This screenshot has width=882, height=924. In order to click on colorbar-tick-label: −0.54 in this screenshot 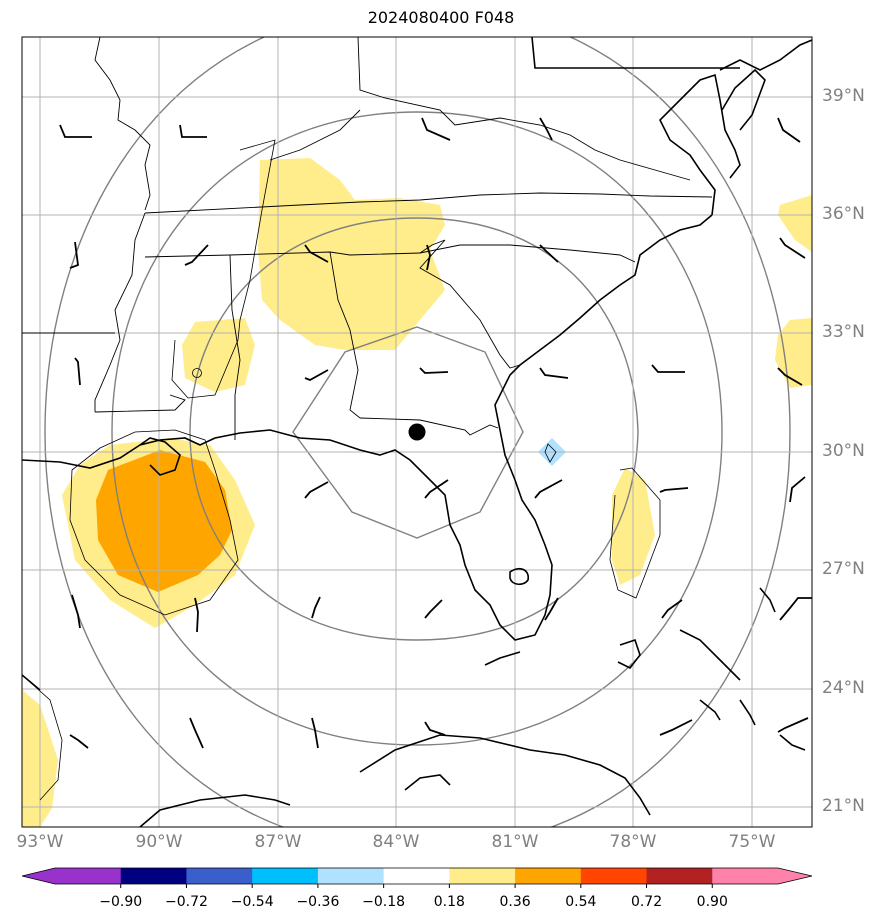, I will do `click(252, 902)`.